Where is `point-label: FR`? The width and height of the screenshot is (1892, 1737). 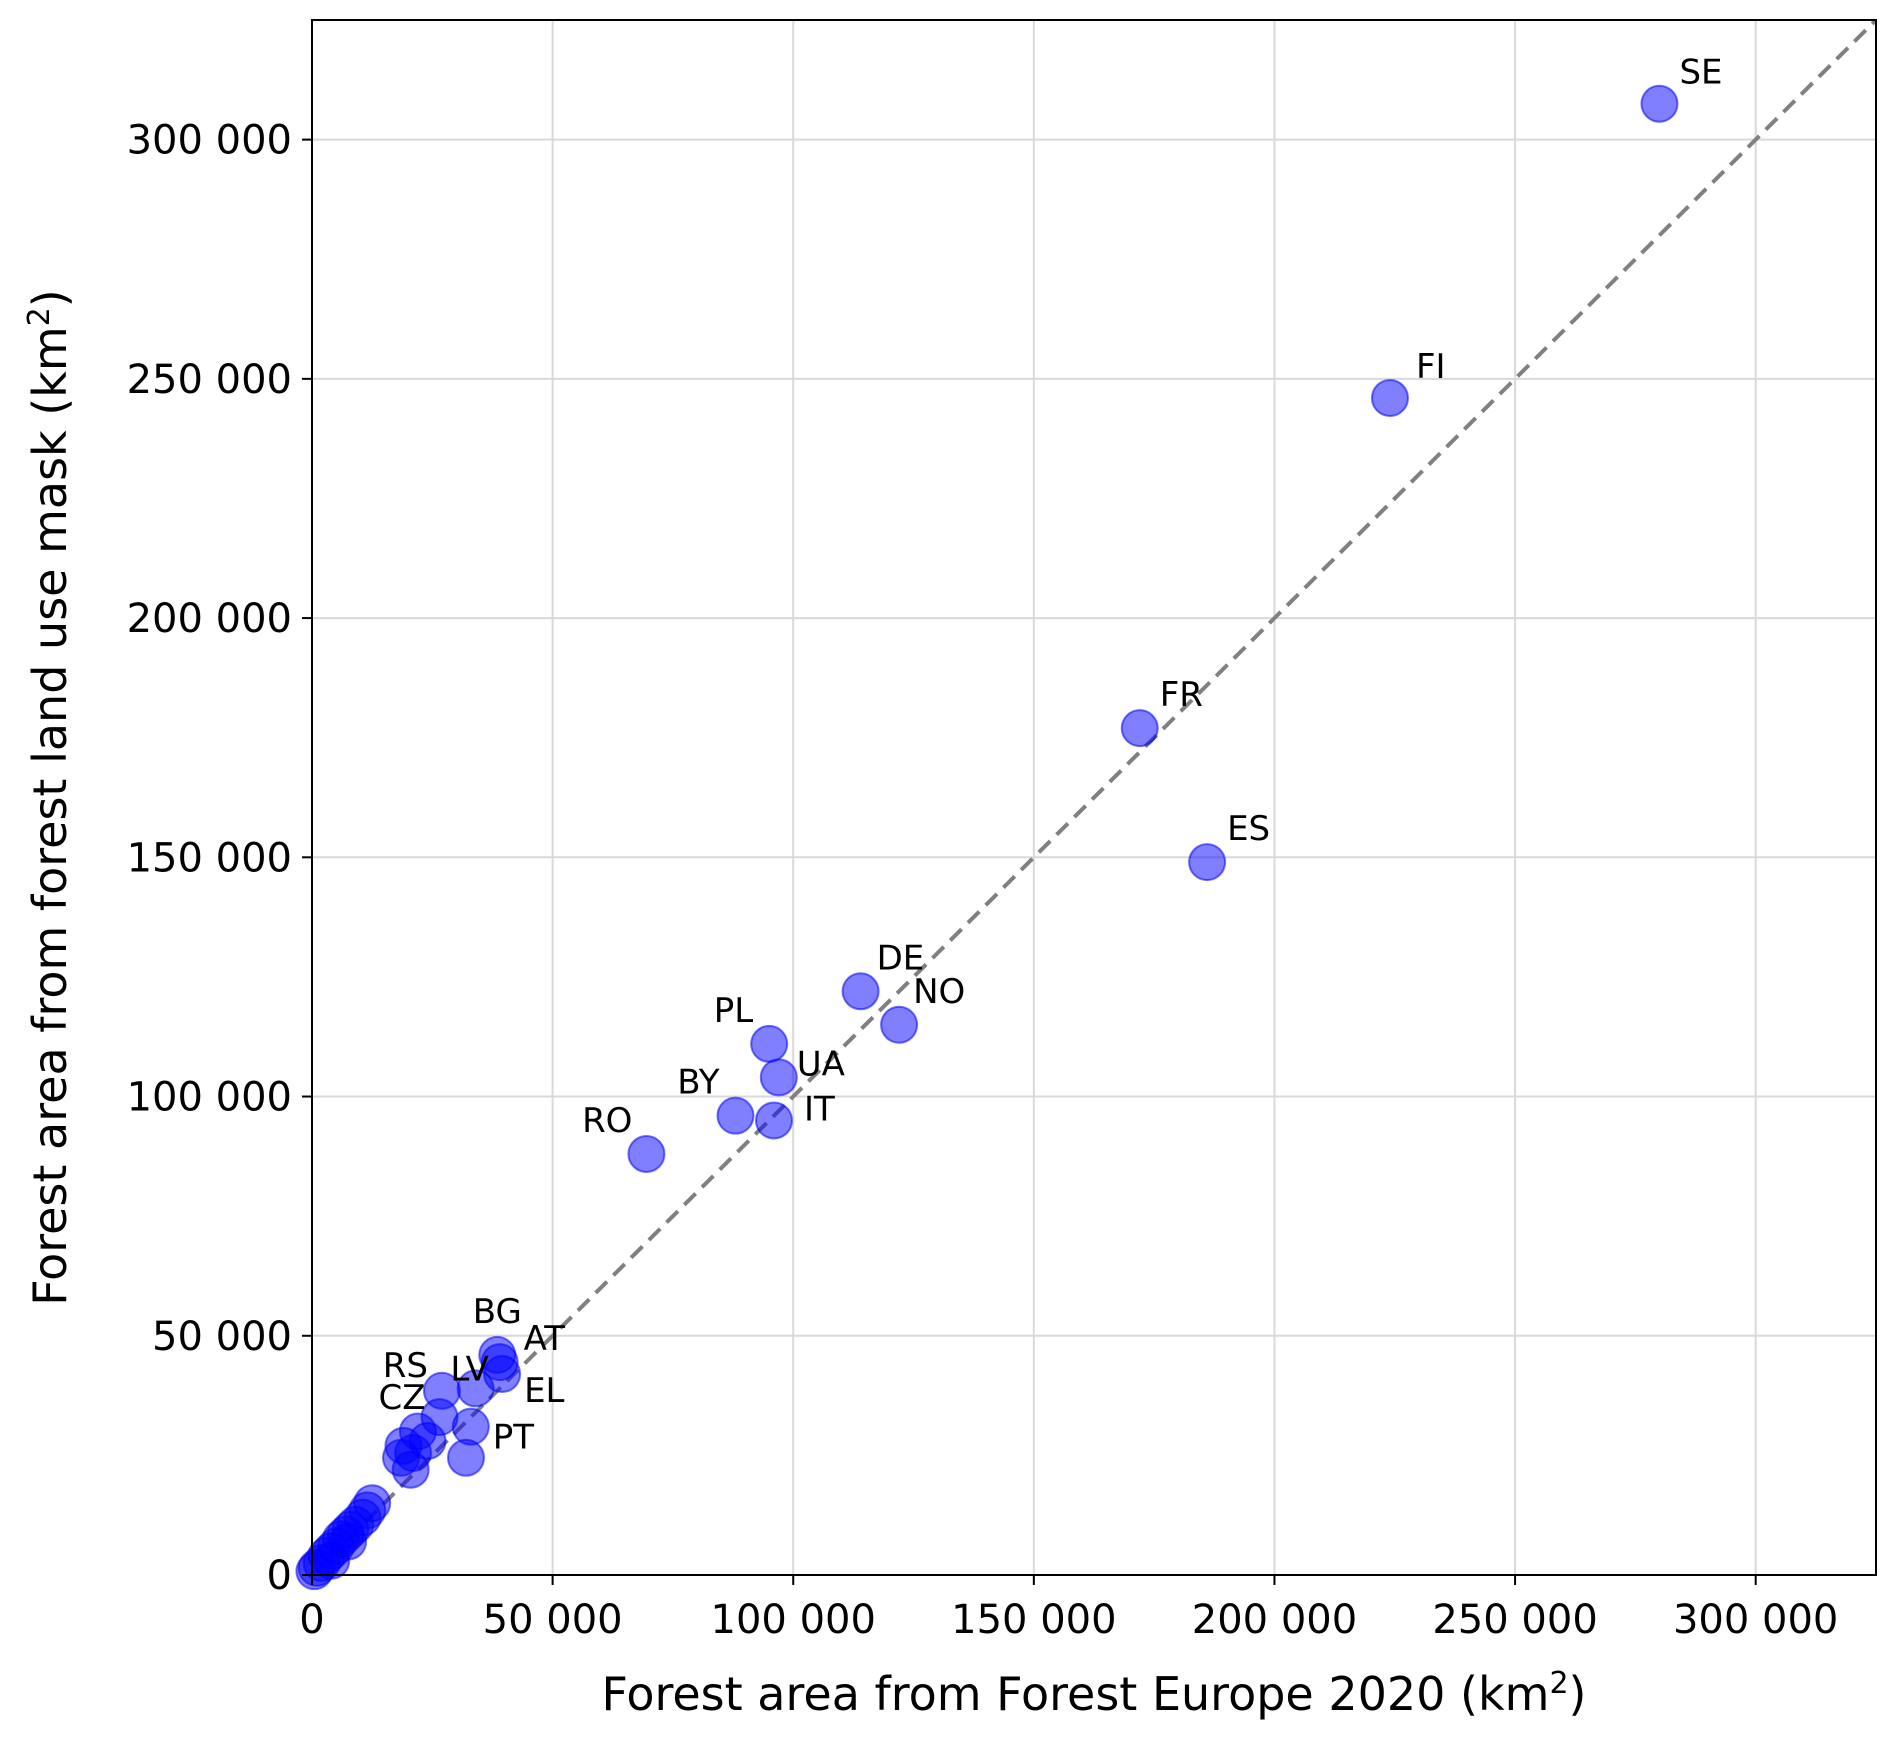
point-label: FR is located at coordinates (1181, 695).